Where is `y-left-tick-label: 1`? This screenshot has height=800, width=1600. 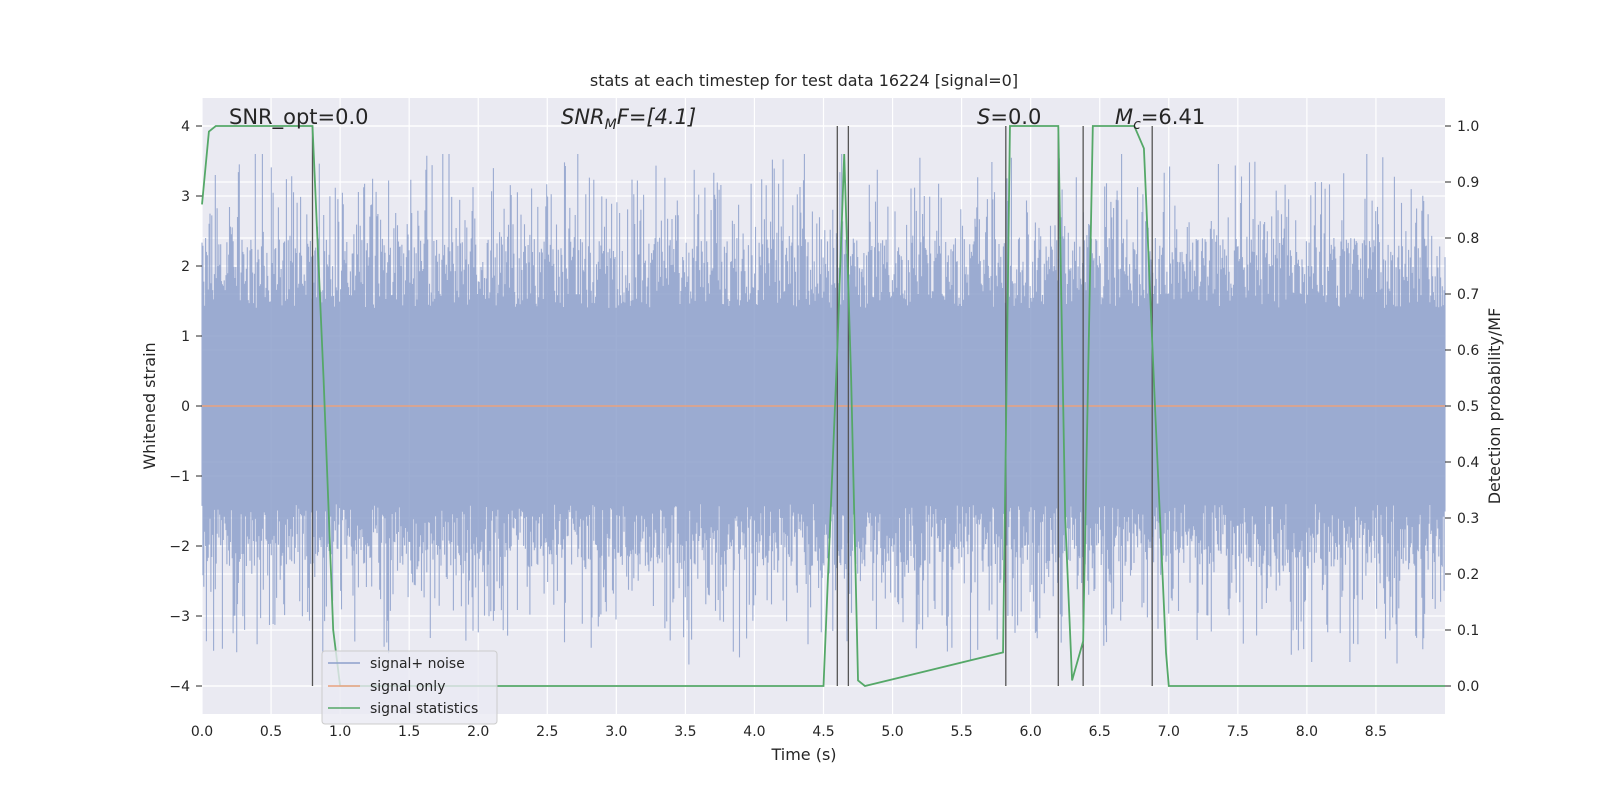
y-left-tick-label: 1 is located at coordinates (185, 337).